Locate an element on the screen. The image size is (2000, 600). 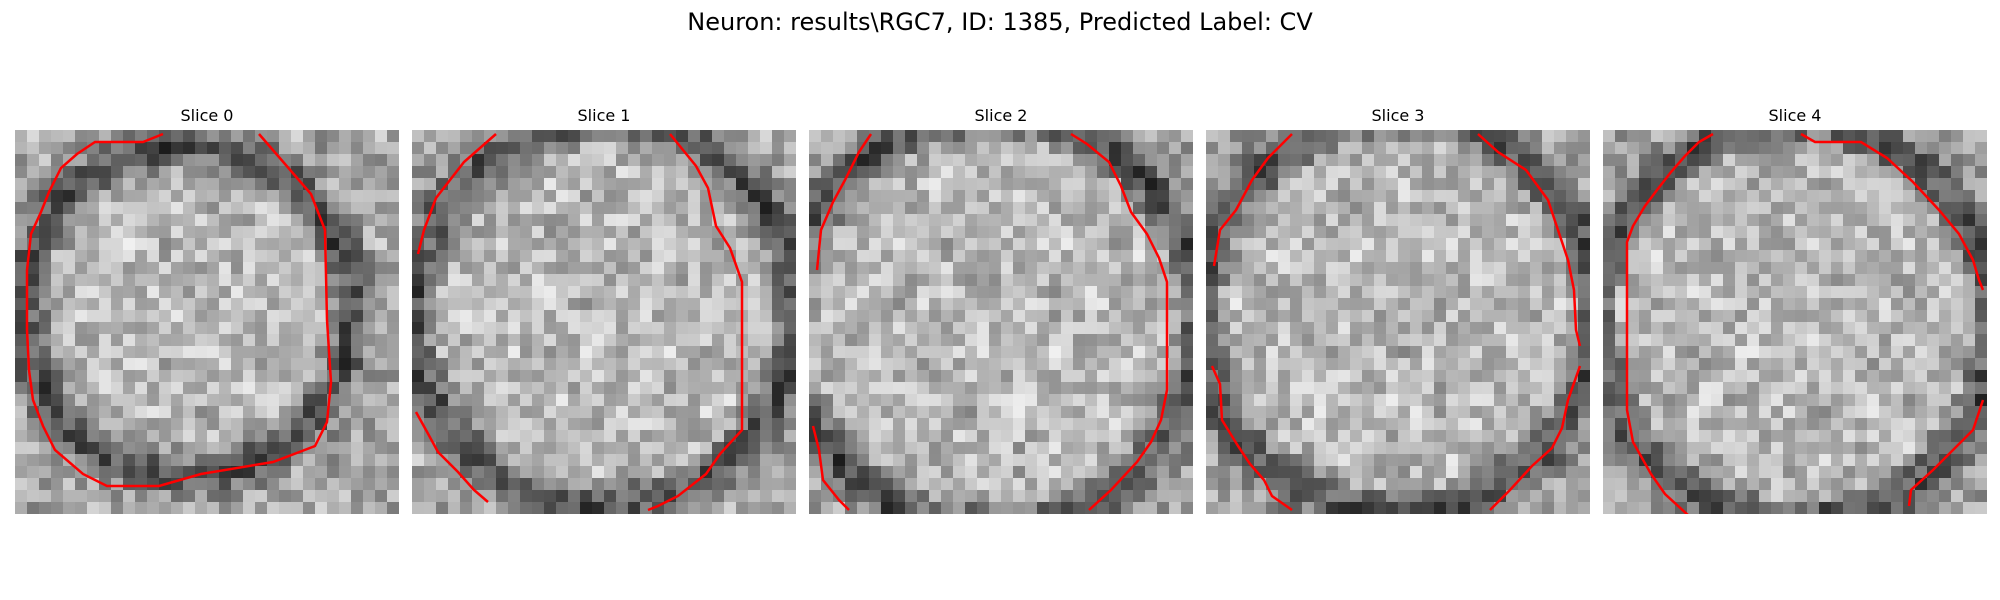
slice-panel-4: Slice 4 is located at coordinates (1795, 310).